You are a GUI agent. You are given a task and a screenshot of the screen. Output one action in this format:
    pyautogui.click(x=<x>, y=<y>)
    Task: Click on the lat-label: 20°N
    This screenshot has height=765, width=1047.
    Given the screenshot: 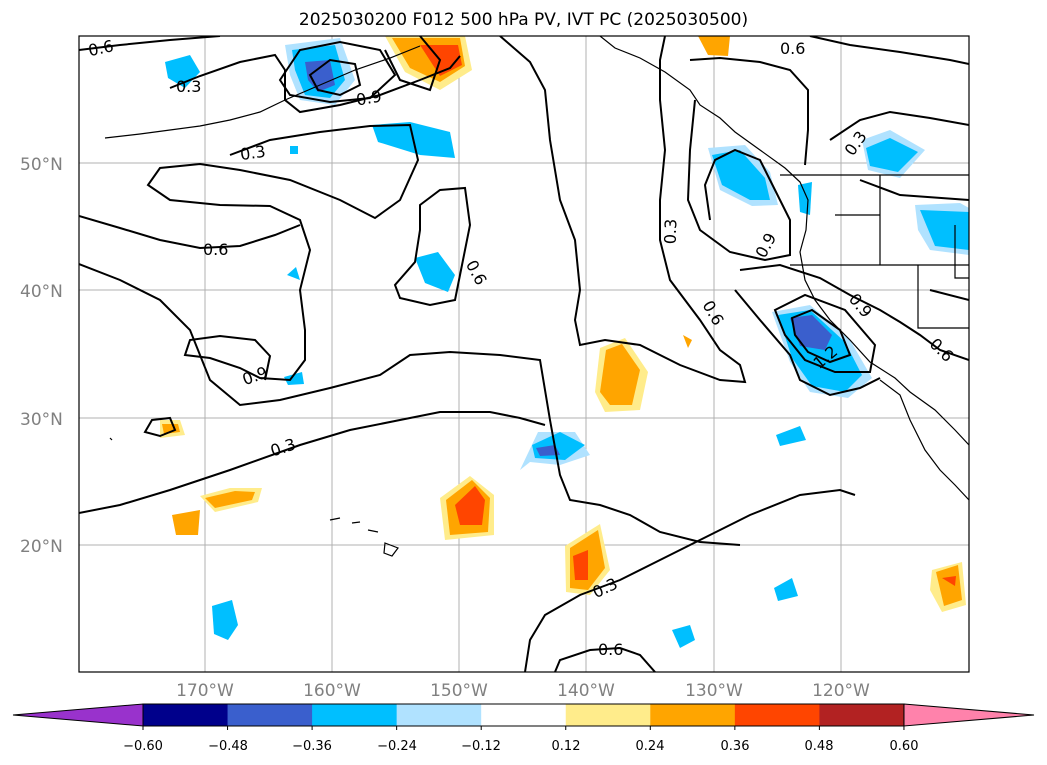 What is the action you would take?
    pyautogui.click(x=41, y=547)
    